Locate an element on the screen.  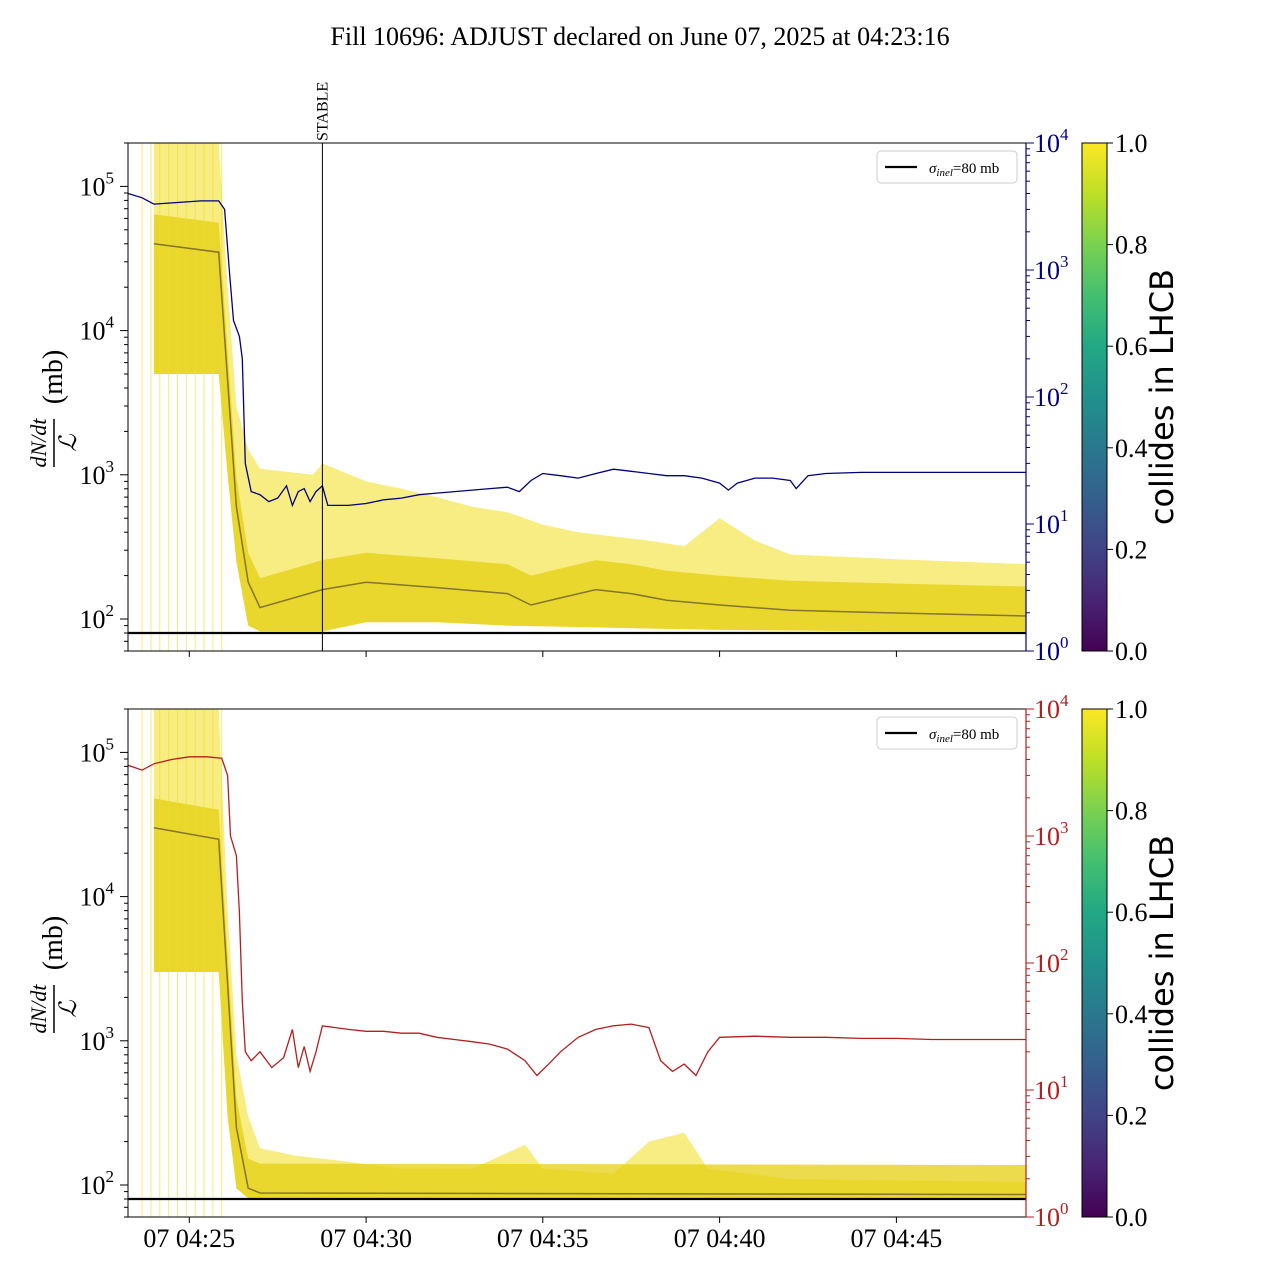
x-tick-label: 07 04:30 is located at coordinates (366, 1238).